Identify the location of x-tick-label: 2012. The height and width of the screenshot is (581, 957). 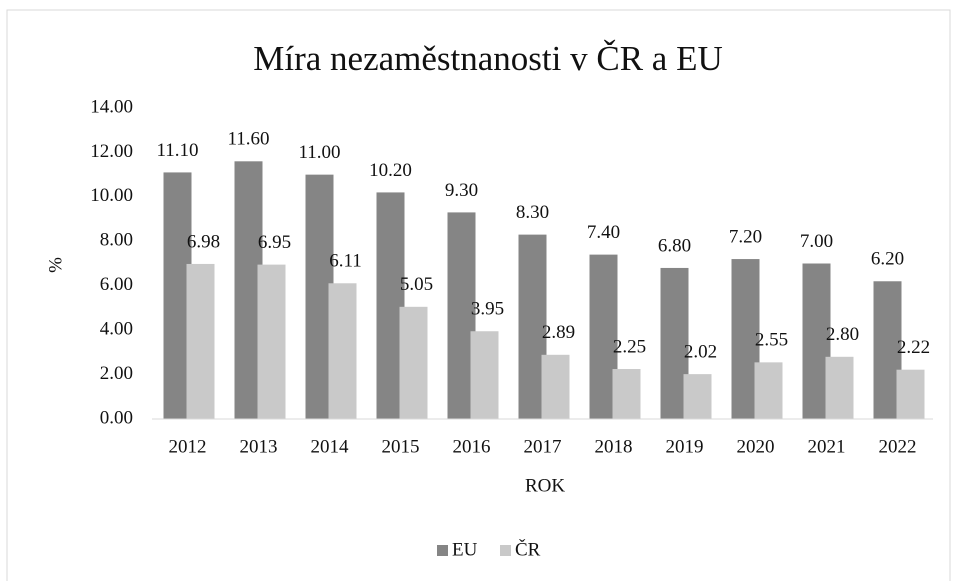
(188, 446).